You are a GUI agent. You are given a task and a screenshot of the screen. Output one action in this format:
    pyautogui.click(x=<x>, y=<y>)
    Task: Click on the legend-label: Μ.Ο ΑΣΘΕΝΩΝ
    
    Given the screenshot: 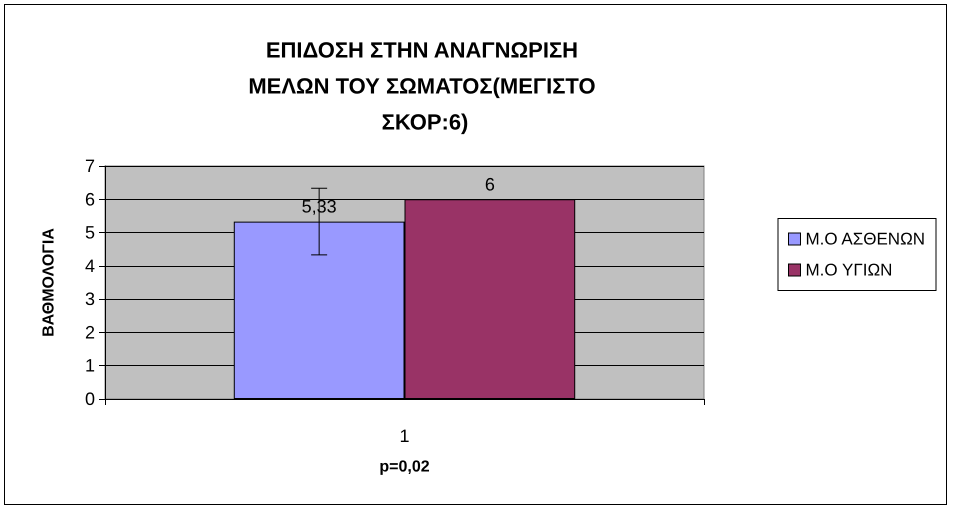 What is the action you would take?
    pyautogui.click(x=866, y=239)
    